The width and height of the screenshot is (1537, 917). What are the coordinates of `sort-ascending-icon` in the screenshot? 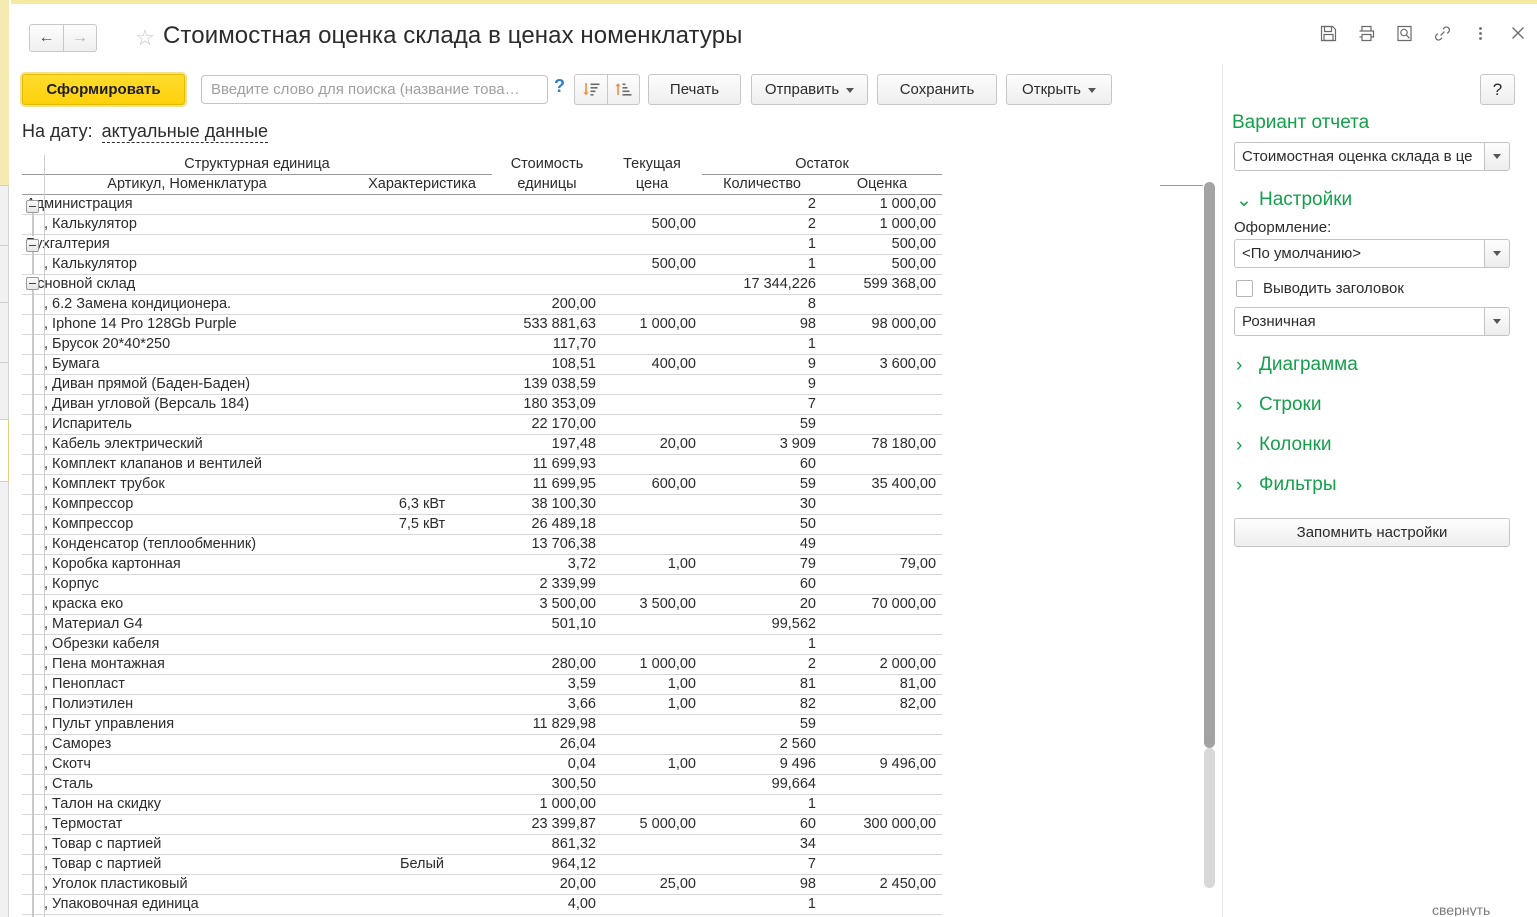 It's located at (623, 89).